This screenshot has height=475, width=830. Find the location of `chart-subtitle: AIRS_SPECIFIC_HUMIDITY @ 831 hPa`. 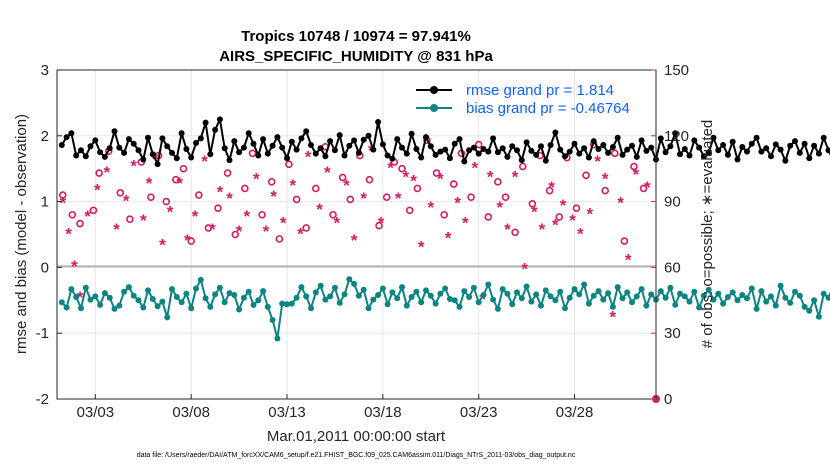

chart-subtitle: AIRS_SPECIFIC_HUMIDITY @ 831 hPa is located at coordinates (356, 56).